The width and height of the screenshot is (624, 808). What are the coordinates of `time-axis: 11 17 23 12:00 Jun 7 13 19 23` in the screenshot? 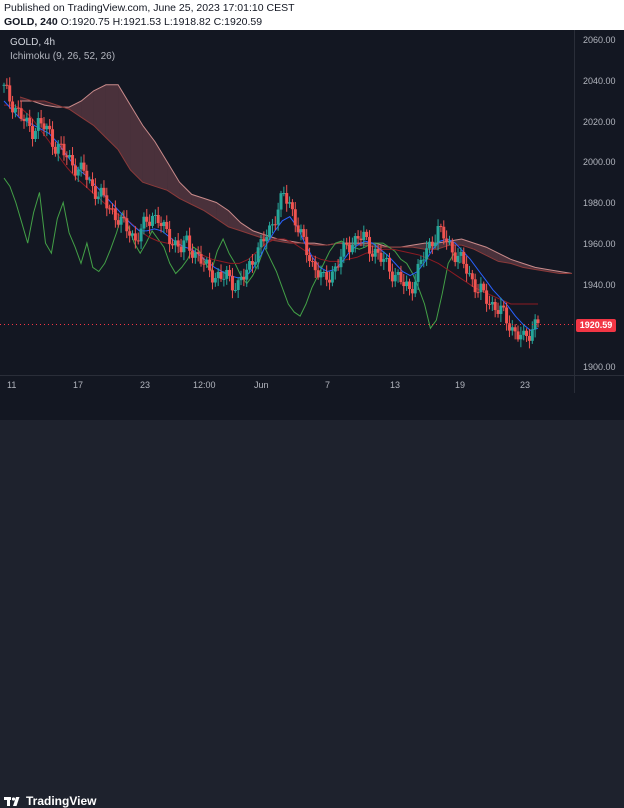 It's located at (287, 384).